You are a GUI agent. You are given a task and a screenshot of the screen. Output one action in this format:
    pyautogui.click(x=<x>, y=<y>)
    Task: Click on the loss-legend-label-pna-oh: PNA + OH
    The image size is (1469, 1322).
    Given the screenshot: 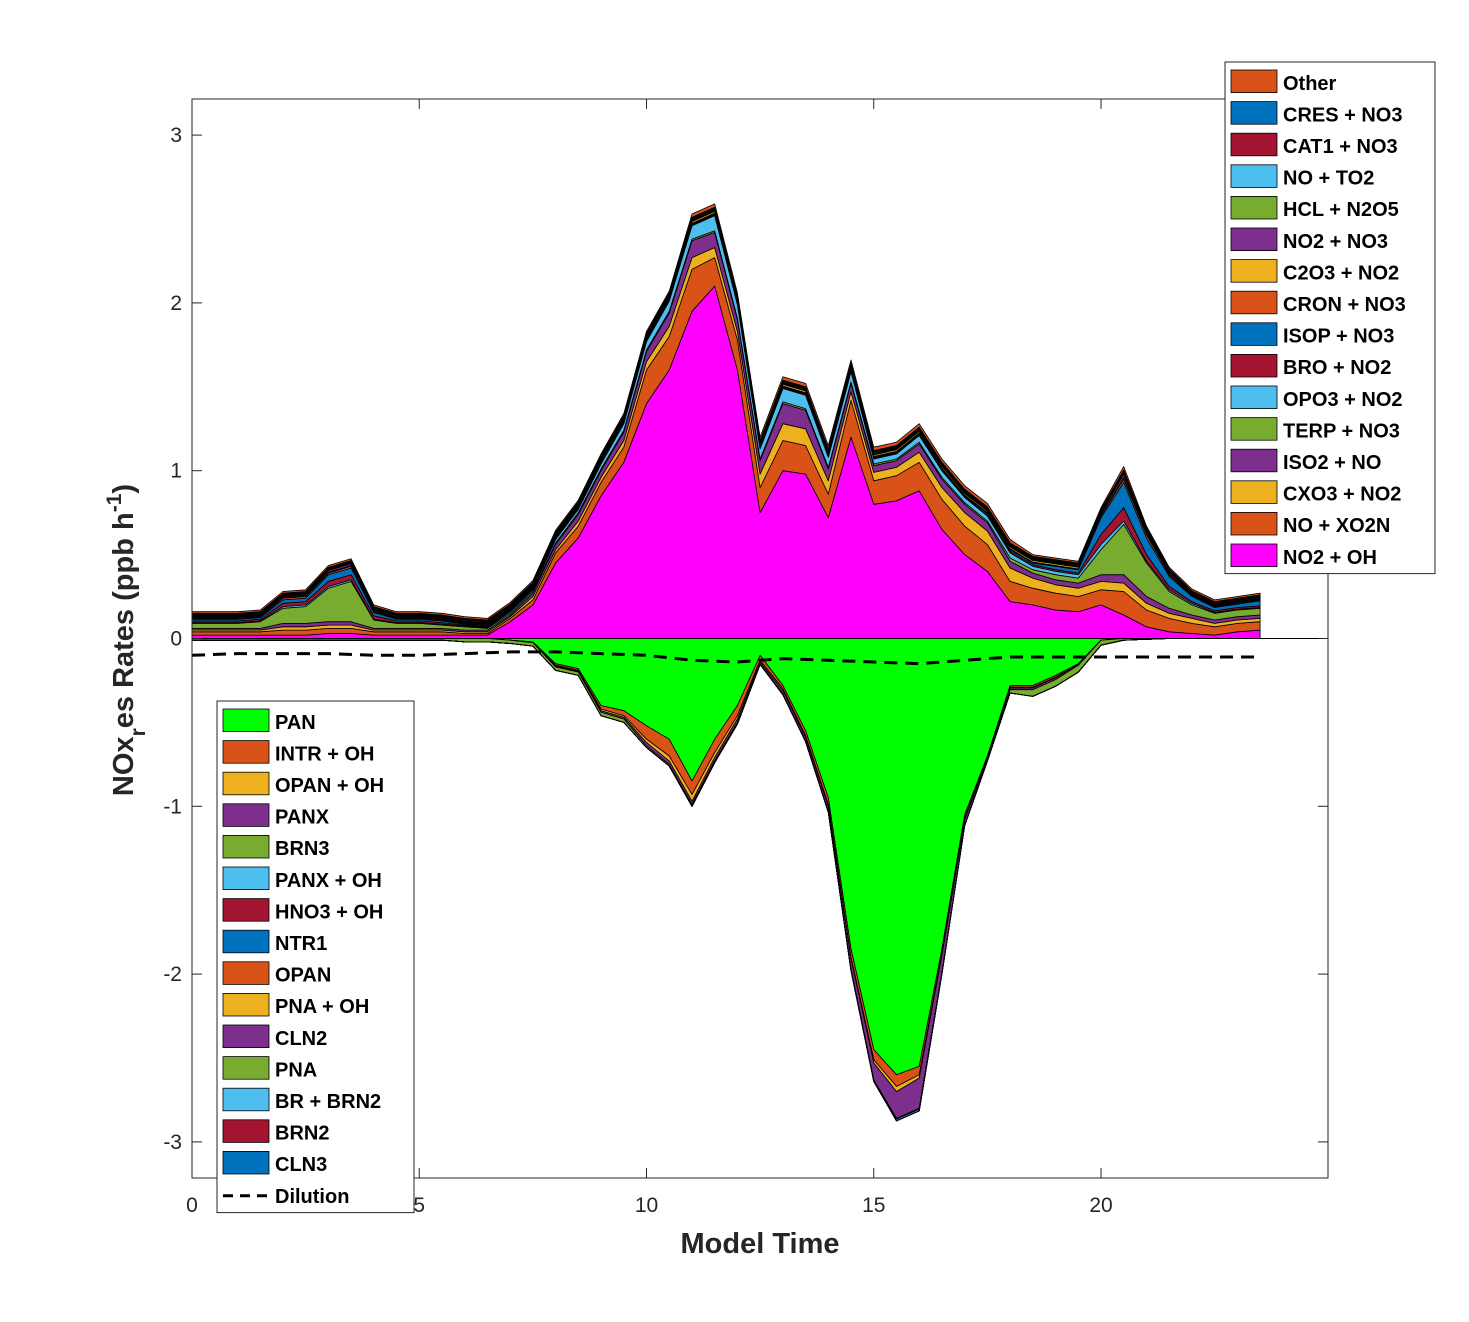 What is the action you would take?
    pyautogui.click(x=322, y=1007)
    